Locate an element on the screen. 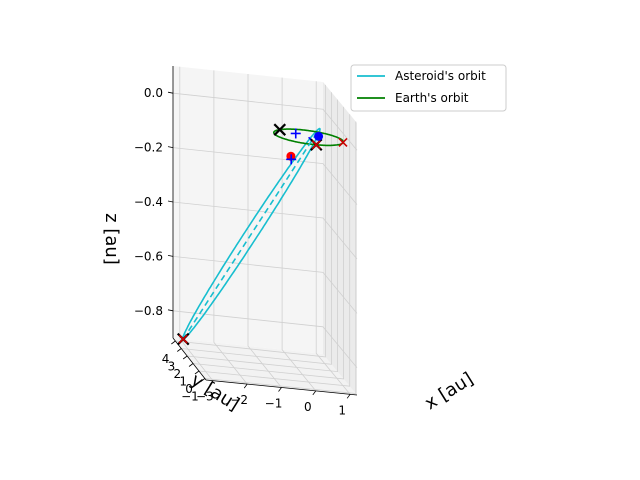  legend-label-asteroid: Asteroid's orbit is located at coordinates (440, 76).